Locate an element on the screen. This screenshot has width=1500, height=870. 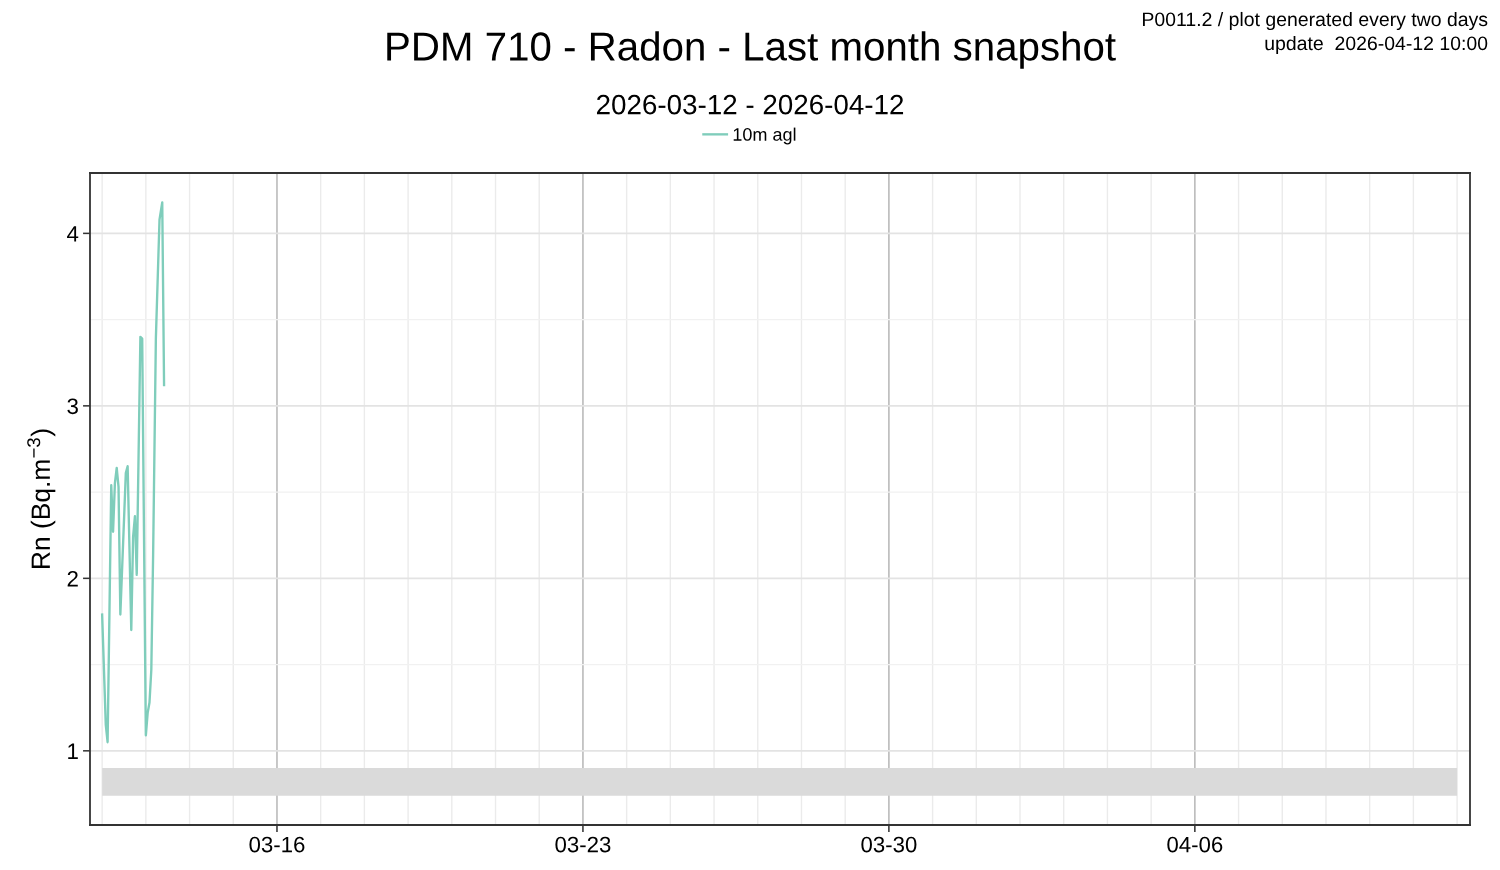
x-tick-label: 04-06 is located at coordinates (1195, 844).